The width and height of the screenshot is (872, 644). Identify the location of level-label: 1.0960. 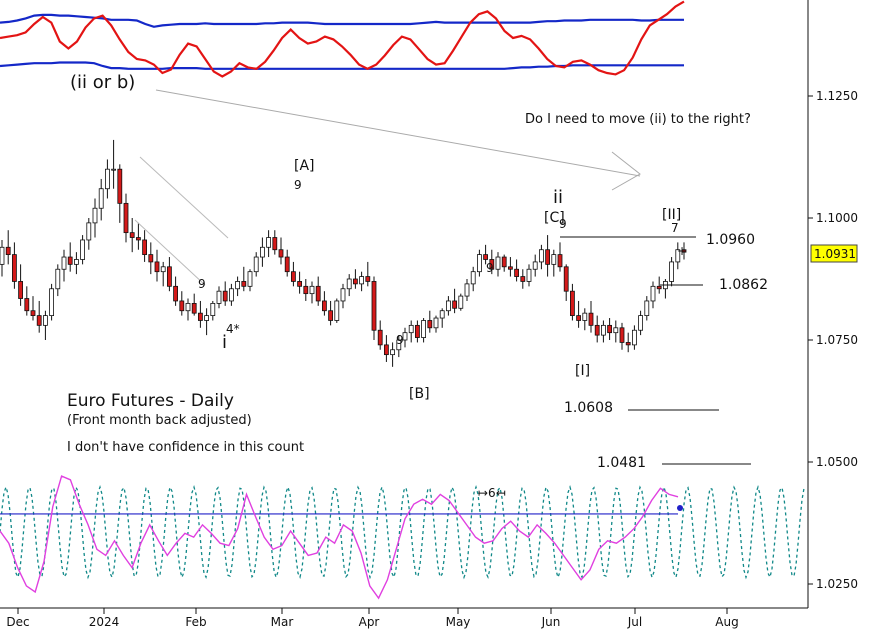
(730, 240).